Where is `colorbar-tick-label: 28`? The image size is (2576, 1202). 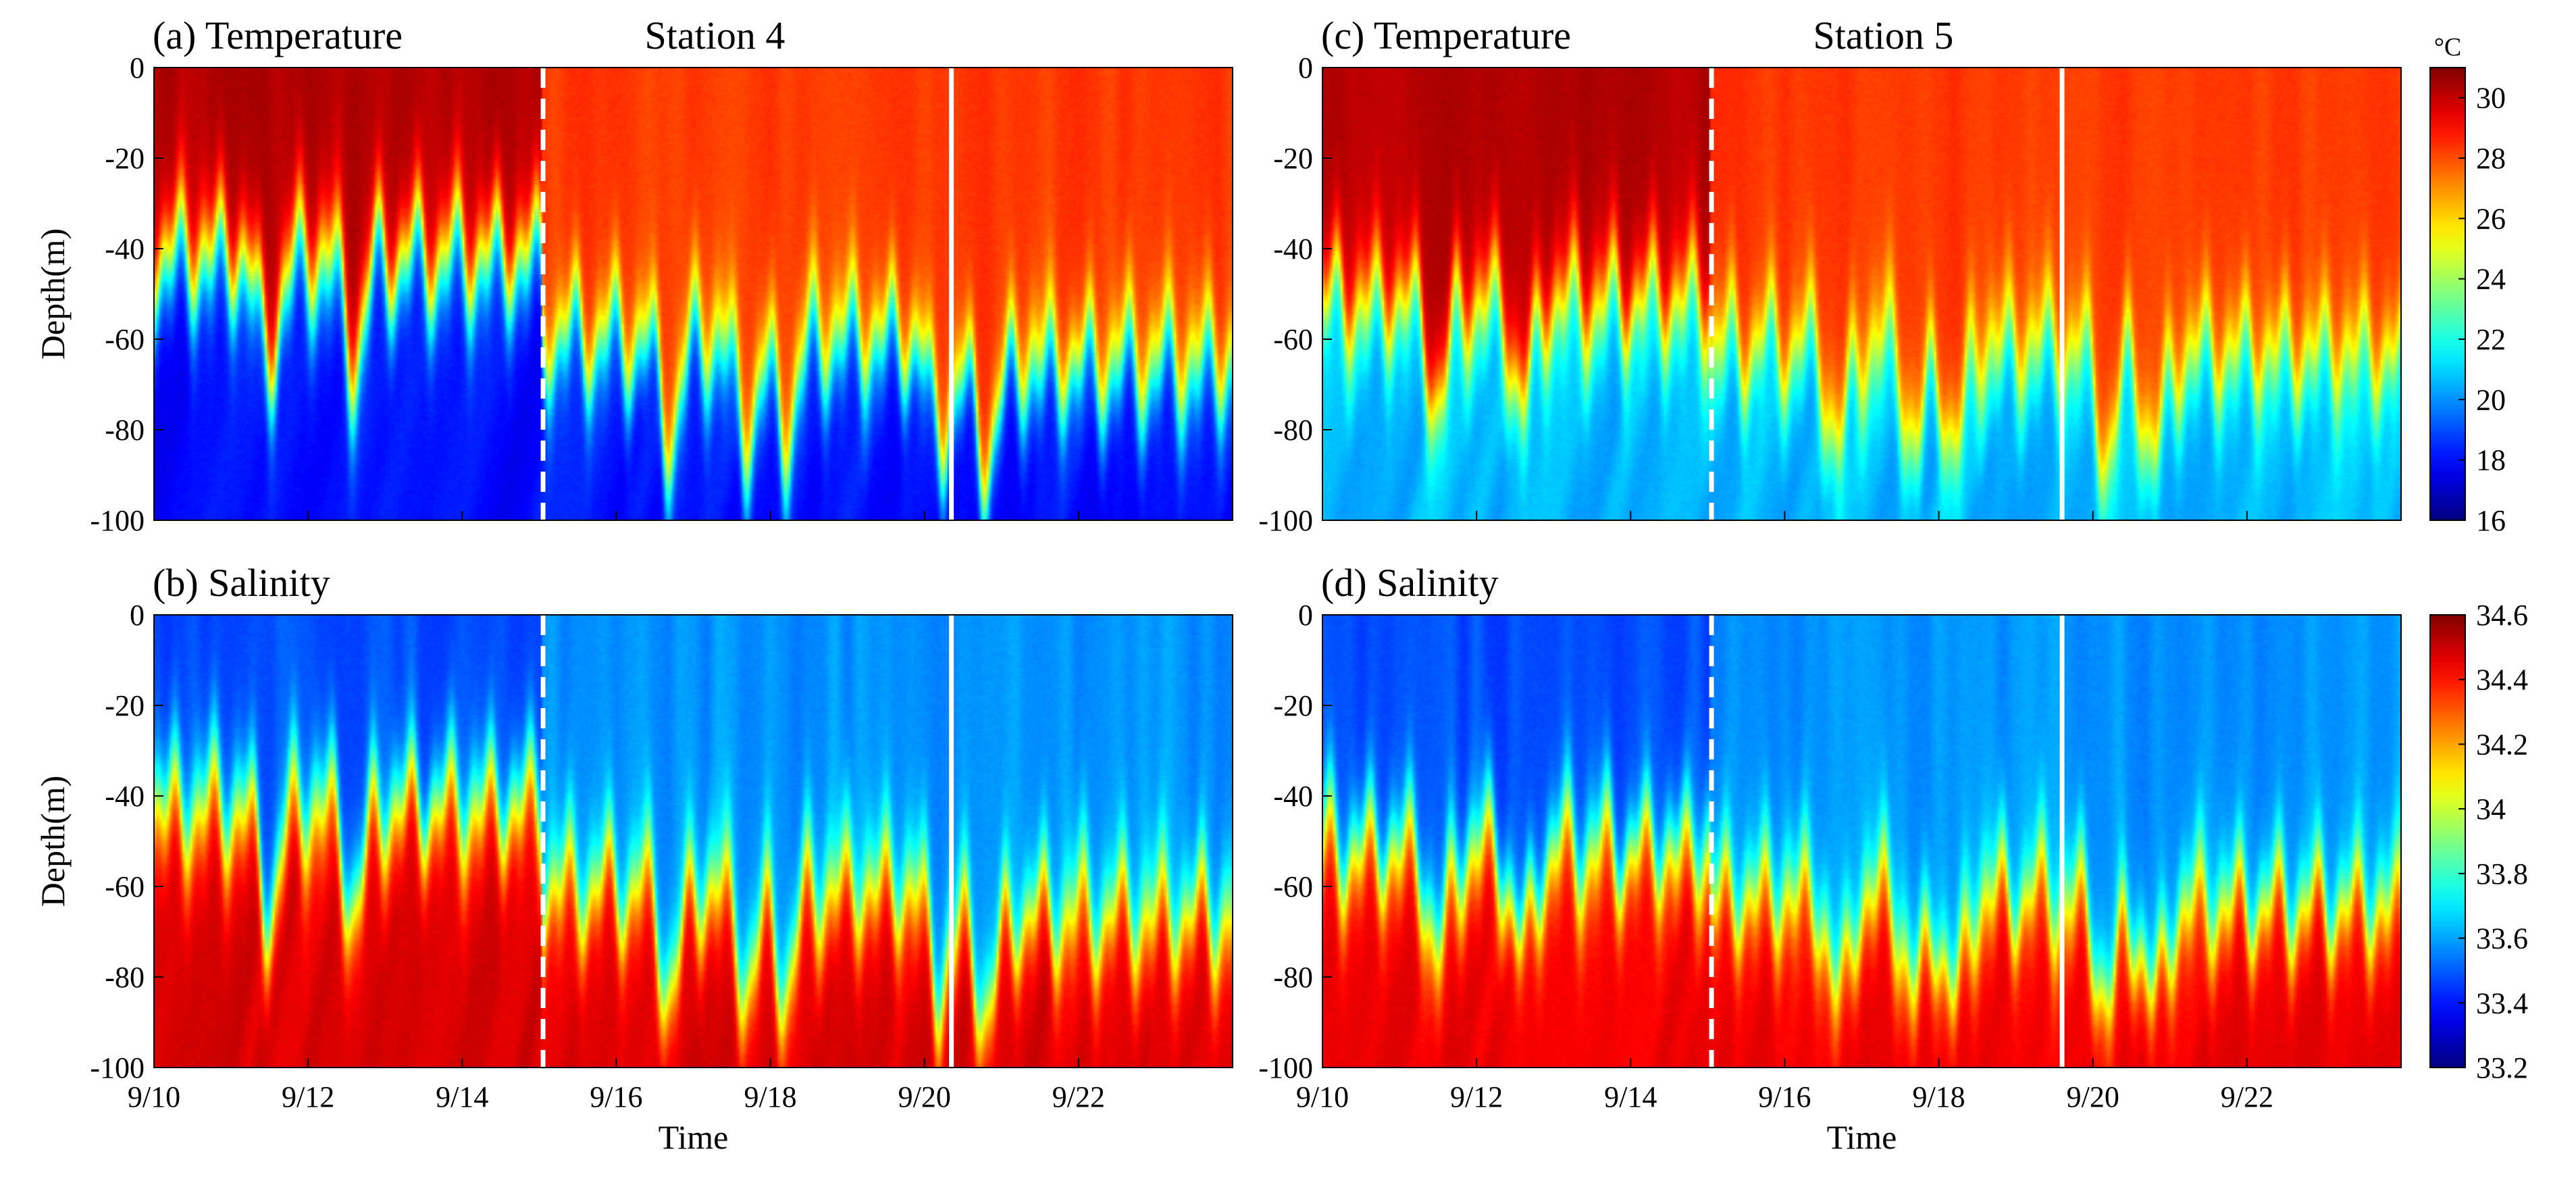 colorbar-tick-label: 28 is located at coordinates (2491, 158).